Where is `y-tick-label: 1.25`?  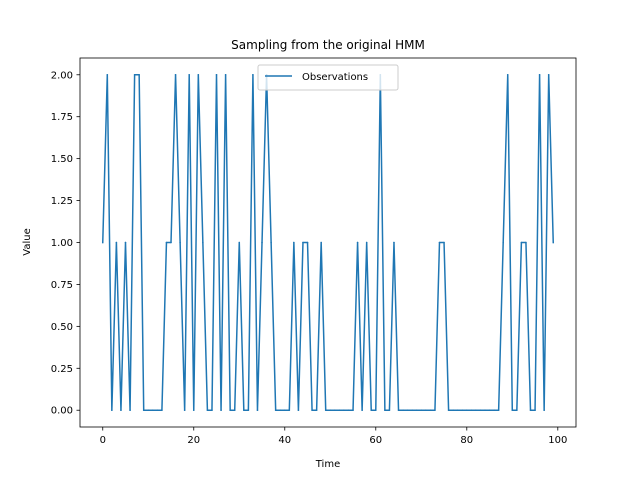
y-tick-label: 1.25 is located at coordinates (62, 201).